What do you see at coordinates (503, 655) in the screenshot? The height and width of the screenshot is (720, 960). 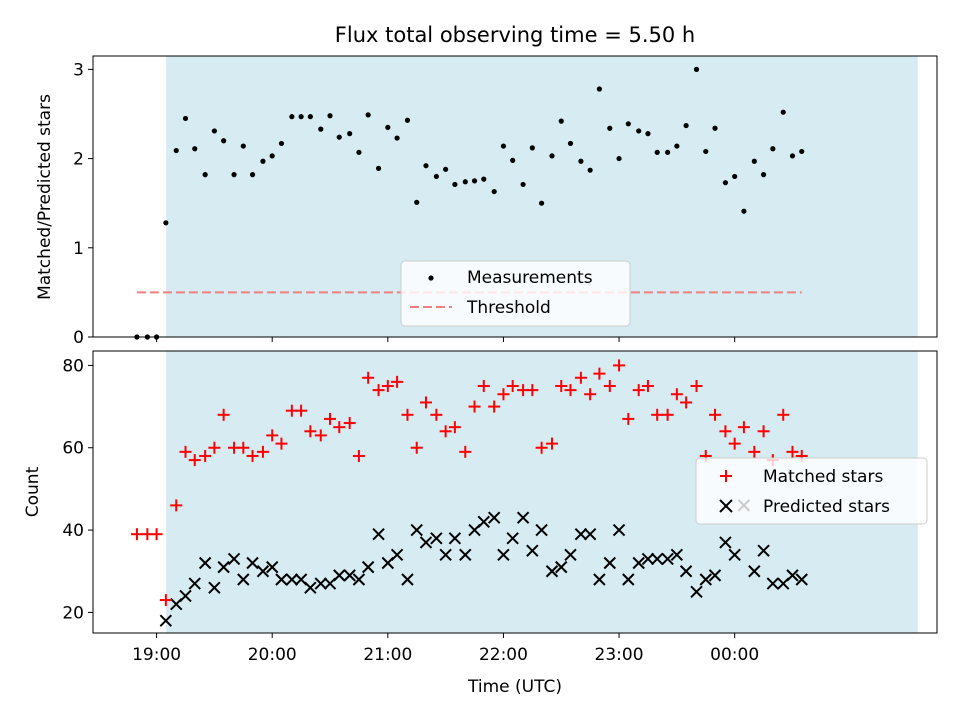 I see `x-tick-label: 22:00` at bounding box center [503, 655].